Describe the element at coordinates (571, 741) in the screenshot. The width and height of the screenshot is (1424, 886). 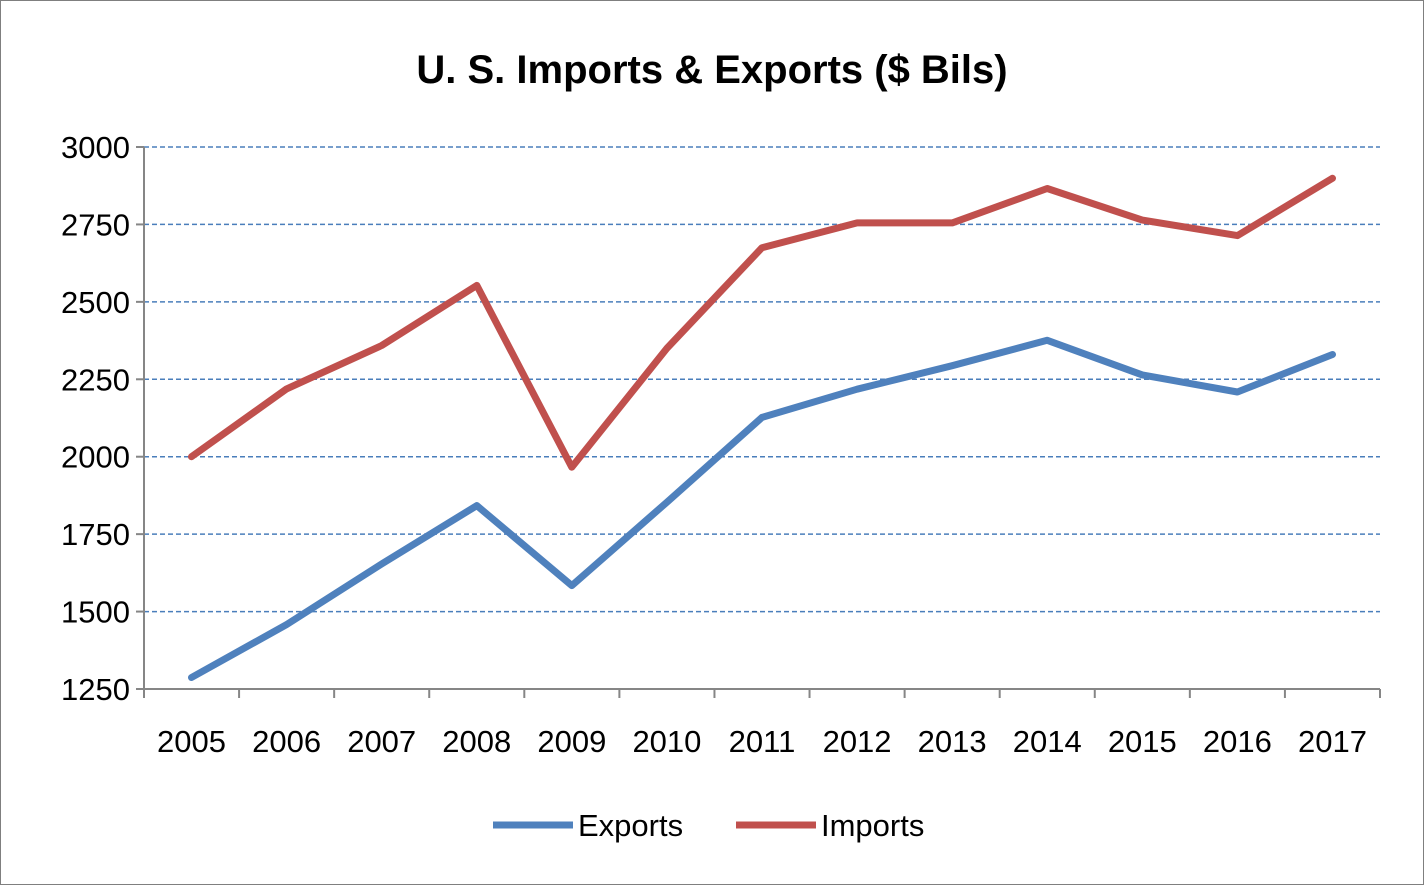
I see `x-tick-label: 2009` at that location.